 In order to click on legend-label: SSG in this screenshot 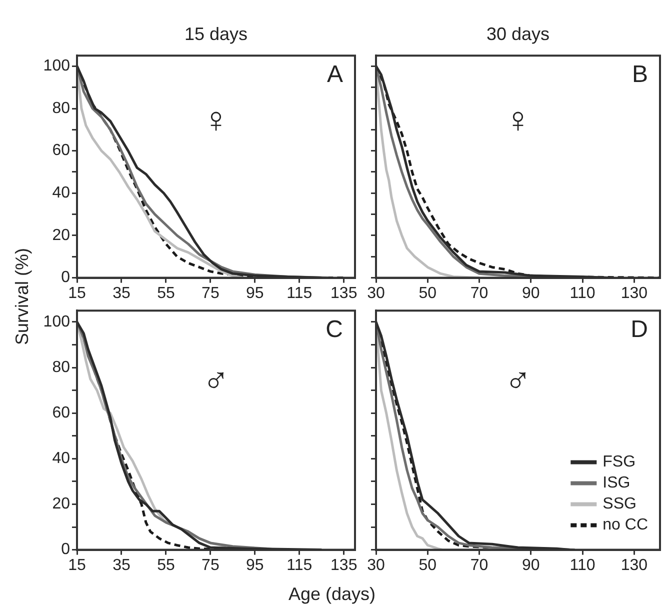, I will do `click(619, 504)`.